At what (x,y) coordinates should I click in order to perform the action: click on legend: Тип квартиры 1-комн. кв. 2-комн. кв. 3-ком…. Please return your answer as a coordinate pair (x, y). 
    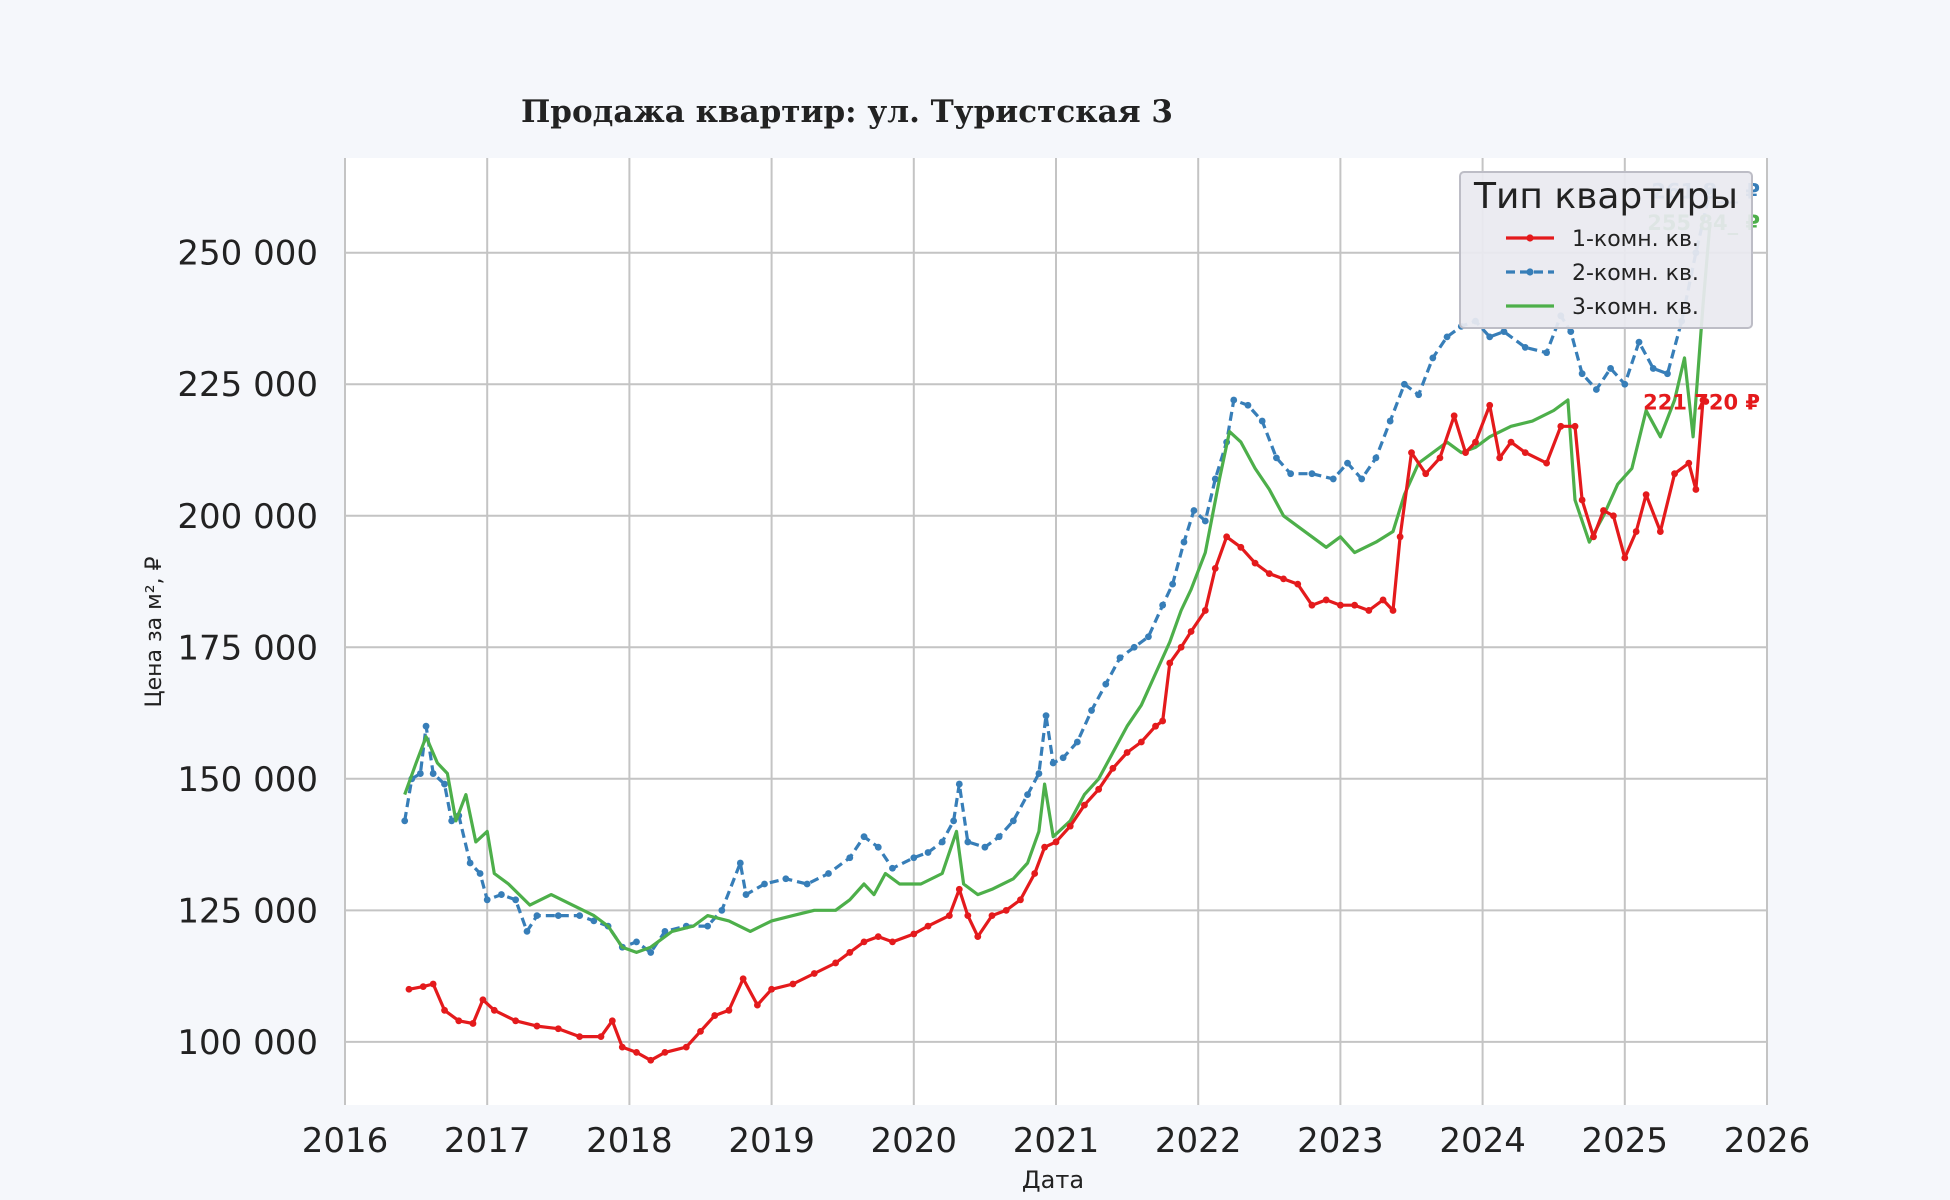
    Looking at the image, I should click on (1606, 250).